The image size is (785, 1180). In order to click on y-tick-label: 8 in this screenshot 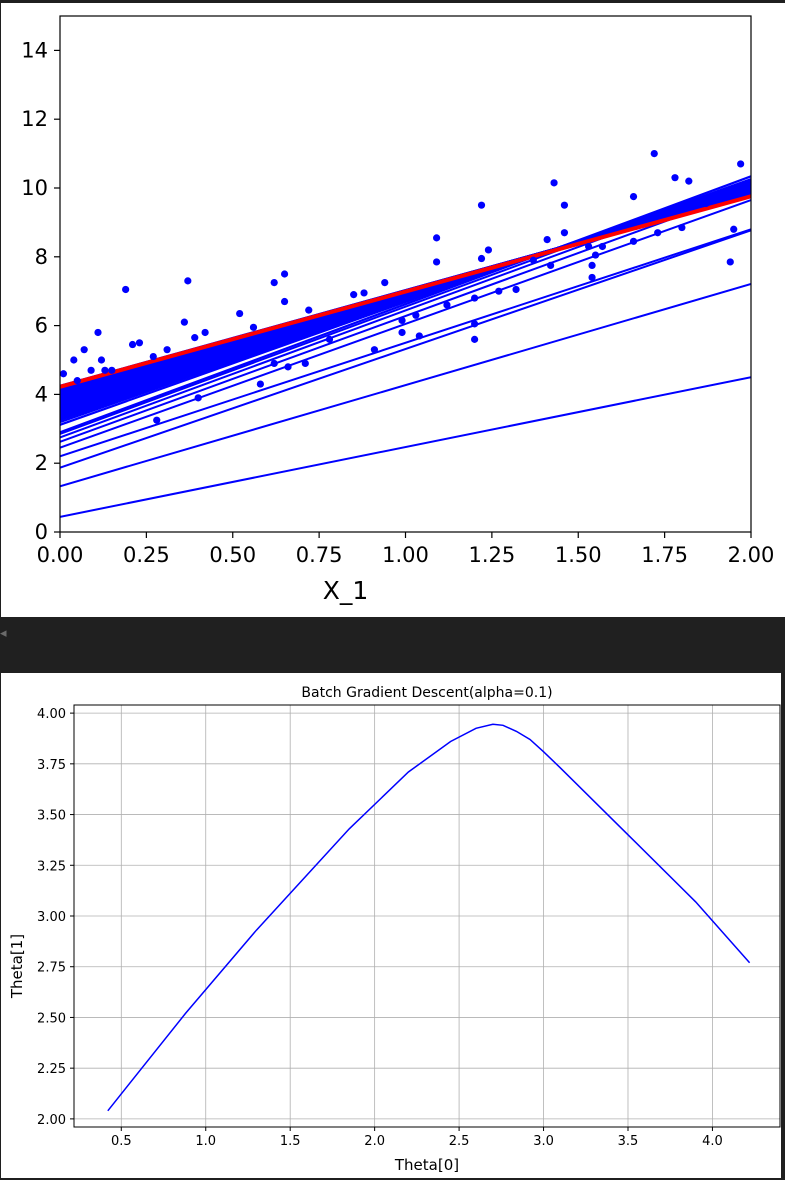, I will do `click(41, 257)`.